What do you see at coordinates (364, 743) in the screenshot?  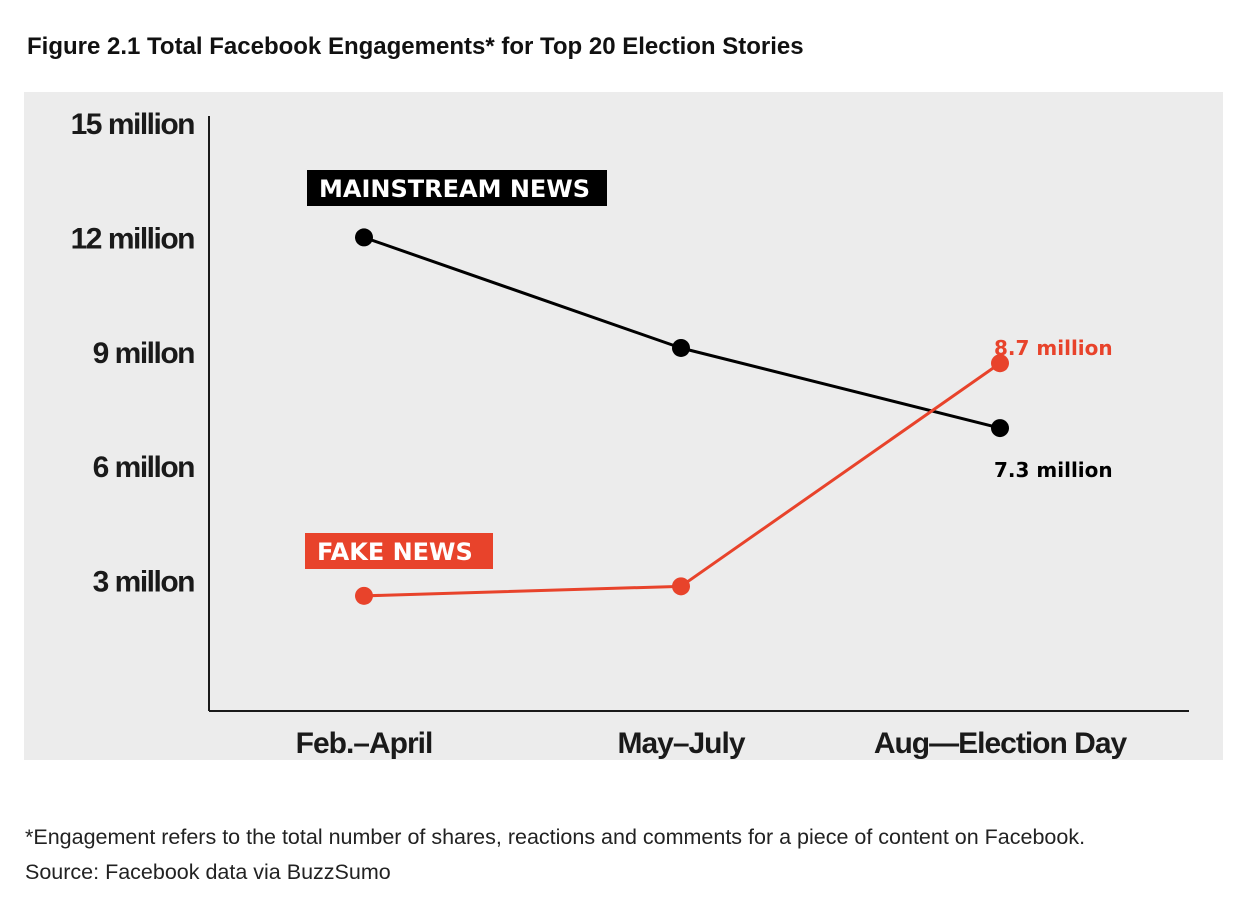 I see `x-tick-label: Feb.–April` at bounding box center [364, 743].